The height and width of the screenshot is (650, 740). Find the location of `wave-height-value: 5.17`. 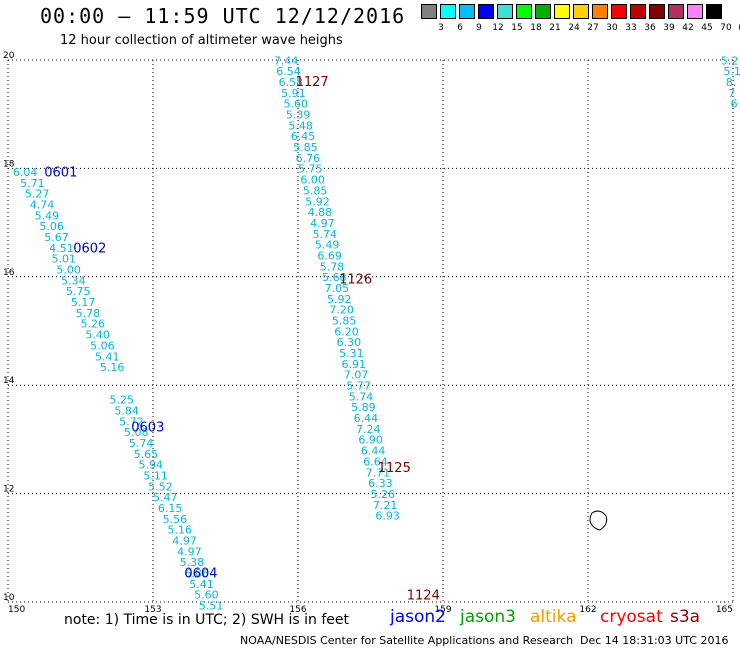

wave-height-value: 5.17 is located at coordinates (83, 302).